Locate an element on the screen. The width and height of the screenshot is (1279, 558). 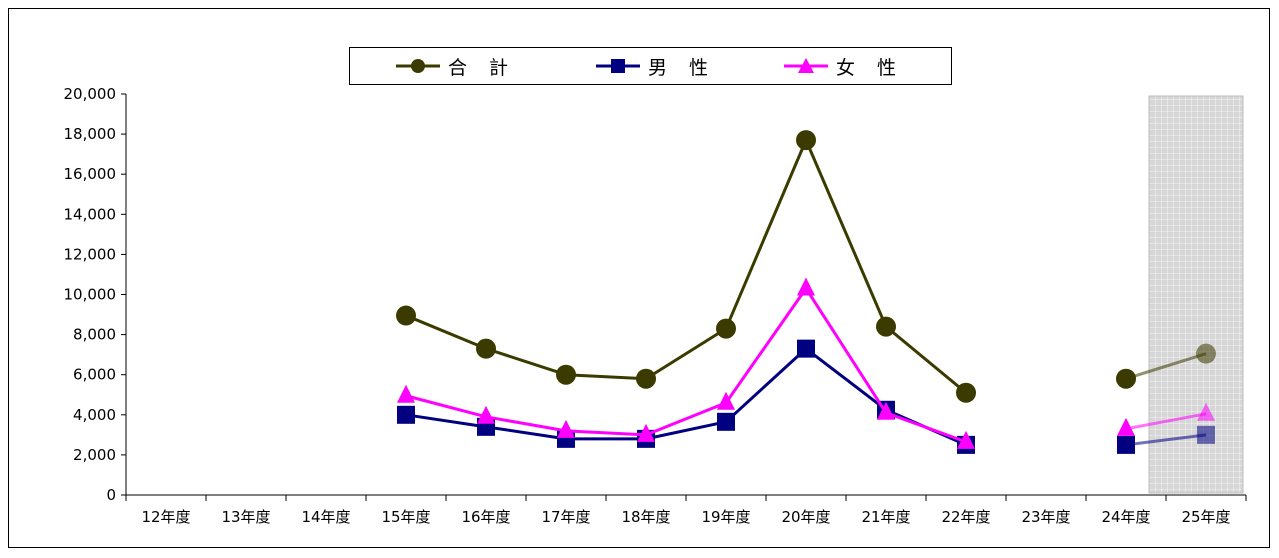
legend-marker-total is located at coordinates (418, 66).